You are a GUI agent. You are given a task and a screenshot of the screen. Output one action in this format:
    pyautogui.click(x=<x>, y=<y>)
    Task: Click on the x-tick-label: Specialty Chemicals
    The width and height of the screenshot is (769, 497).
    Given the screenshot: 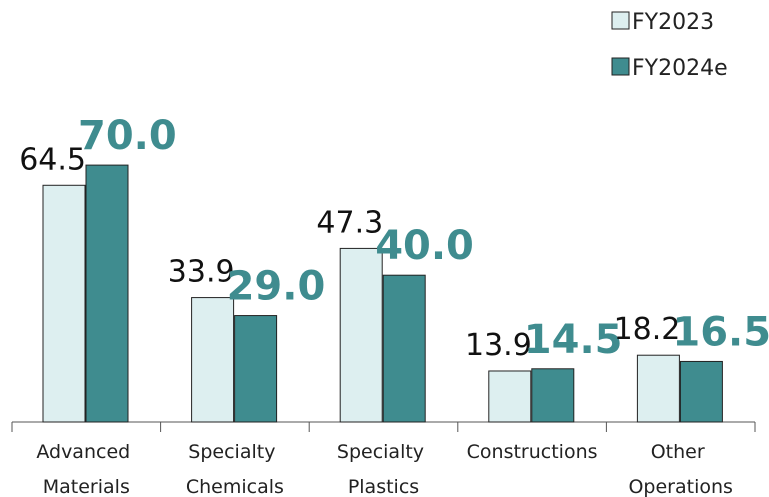 What is the action you would take?
    pyautogui.click(x=235, y=469)
    